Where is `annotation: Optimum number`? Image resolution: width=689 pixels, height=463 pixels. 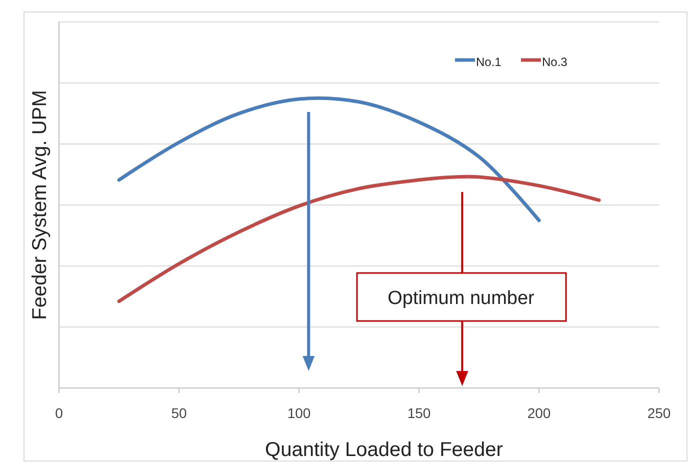 annotation: Optimum number is located at coordinates (462, 298).